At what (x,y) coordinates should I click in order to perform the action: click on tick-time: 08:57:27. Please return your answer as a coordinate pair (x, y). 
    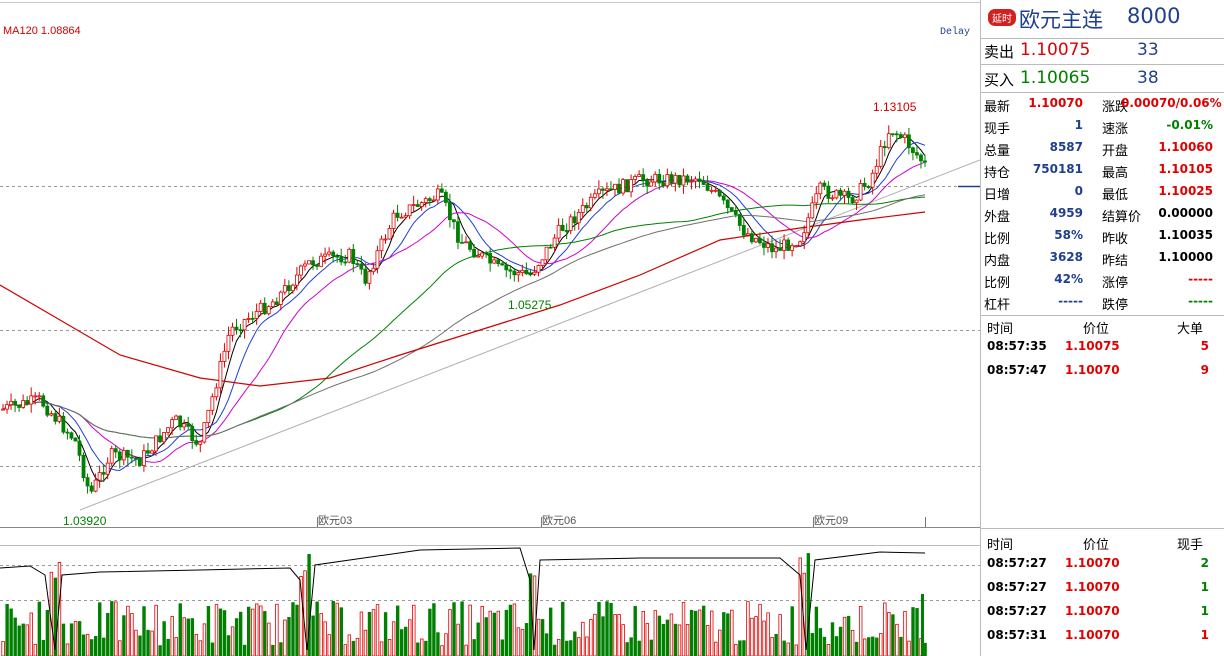
    Looking at the image, I should click on (1017, 611).